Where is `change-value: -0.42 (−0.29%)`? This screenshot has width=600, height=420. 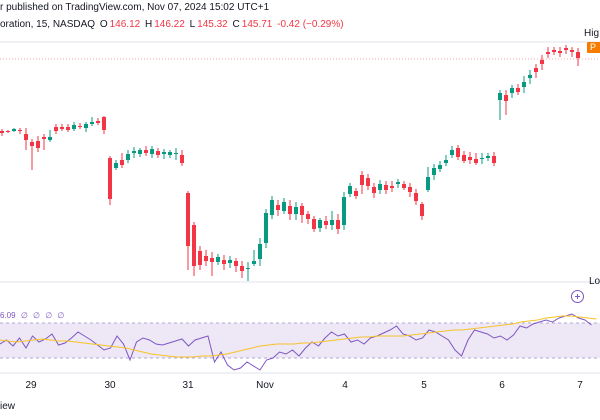 change-value: -0.42 (−0.29%) is located at coordinates (310, 24).